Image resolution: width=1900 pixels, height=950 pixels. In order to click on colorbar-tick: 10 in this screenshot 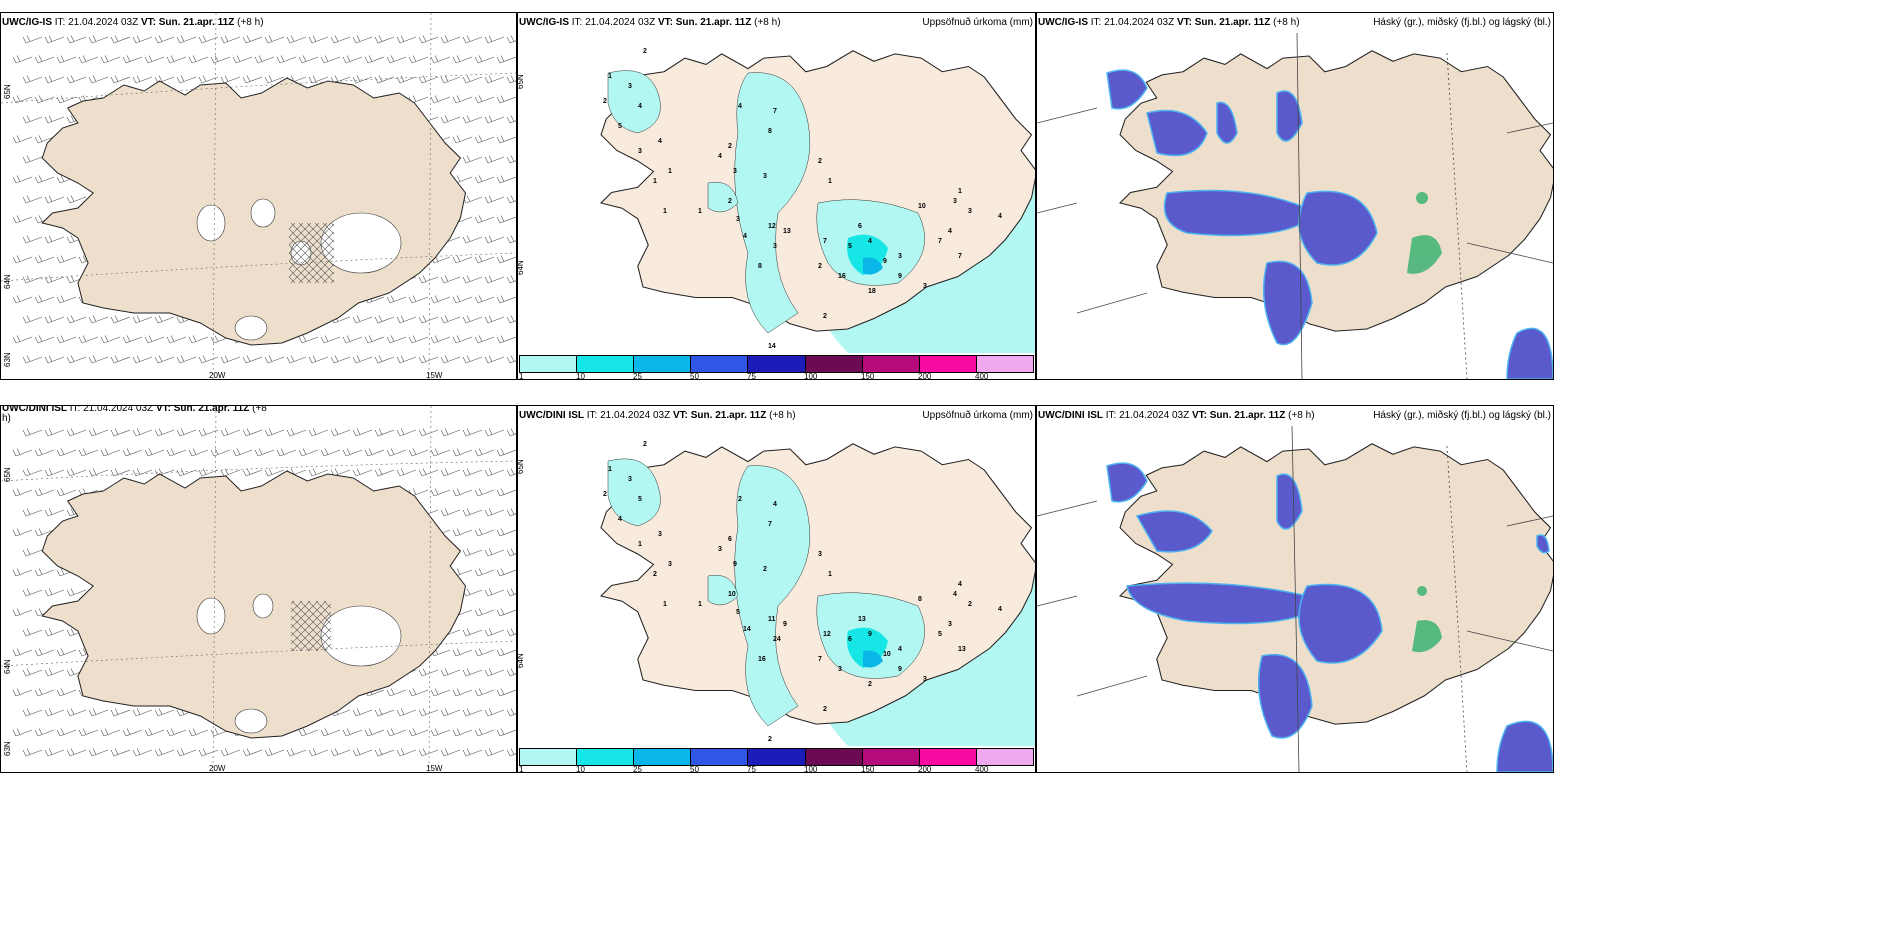, I will do `click(580, 769)`.